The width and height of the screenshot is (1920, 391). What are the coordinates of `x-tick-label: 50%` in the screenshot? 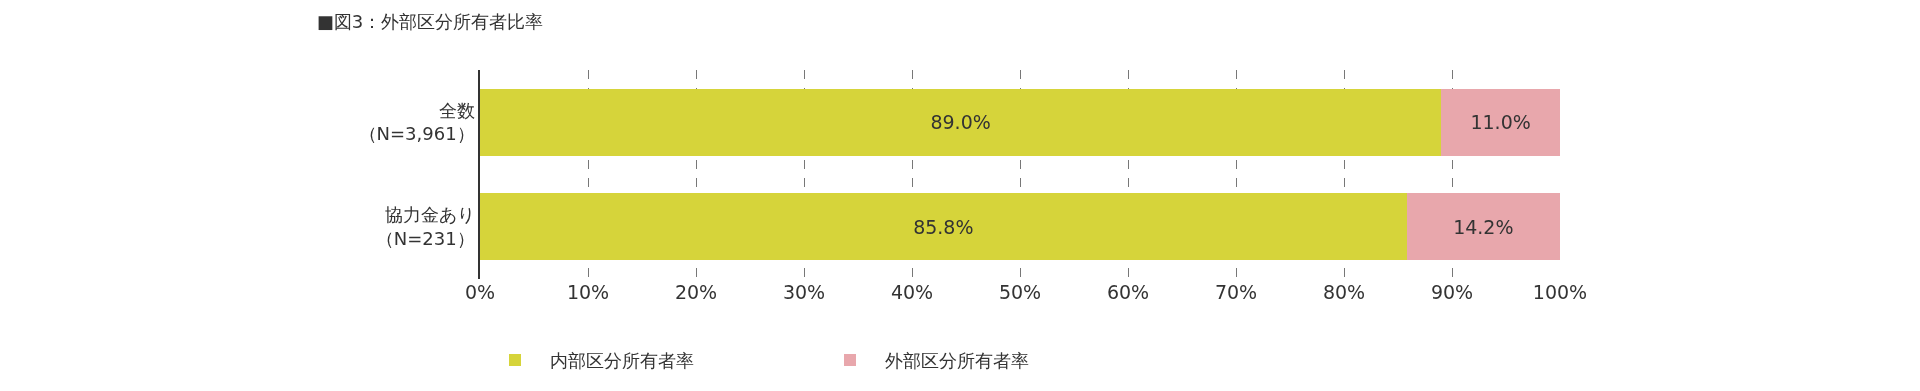 It's located at (1020, 292).